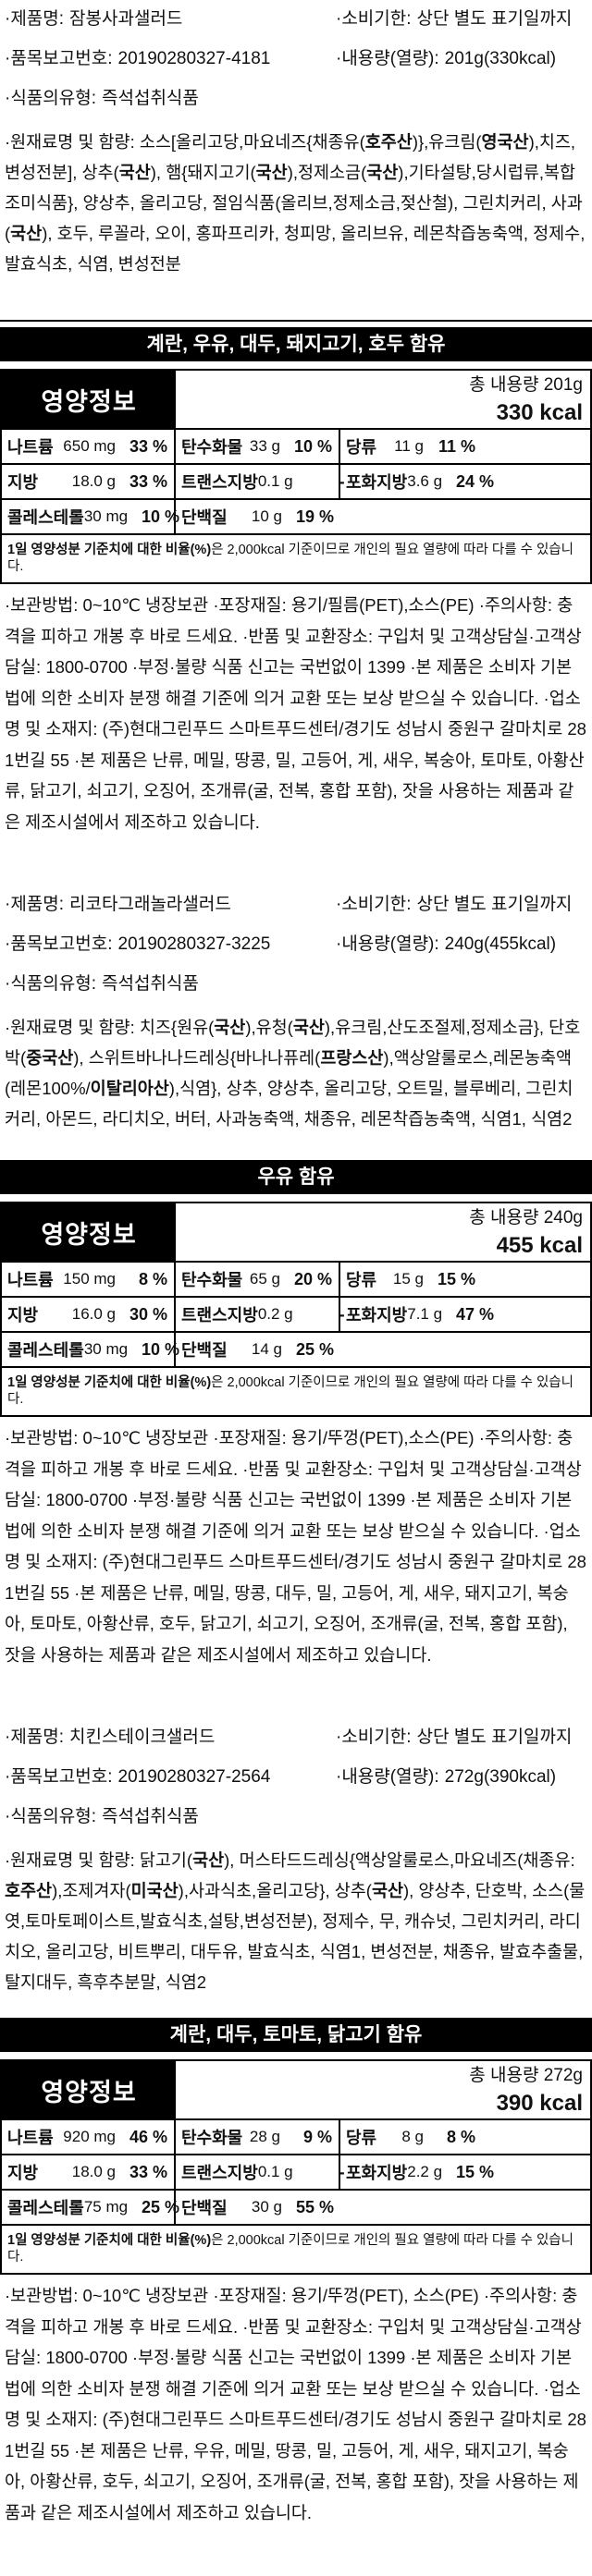 The height and width of the screenshot is (2576, 592). Describe the element at coordinates (260, 1314) in the screenshot. I see `nutrient-cell-transfat: 트랜스지방 0.2 g -` at that location.